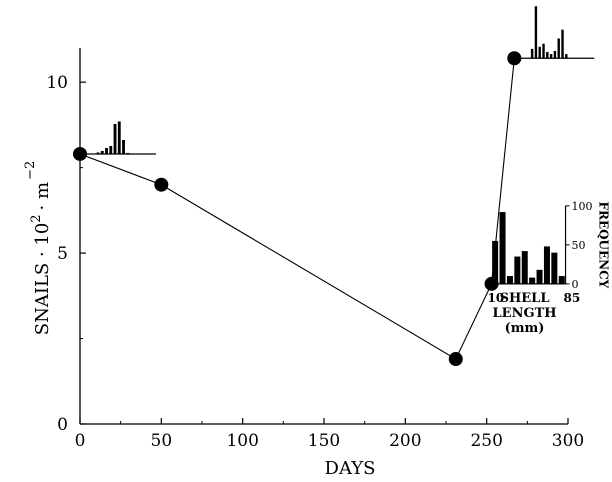 The height and width of the screenshot is (482, 612). What do you see at coordinates (582, 206) in the screenshot?
I see `inset-y-tick-label: 100` at bounding box center [582, 206].